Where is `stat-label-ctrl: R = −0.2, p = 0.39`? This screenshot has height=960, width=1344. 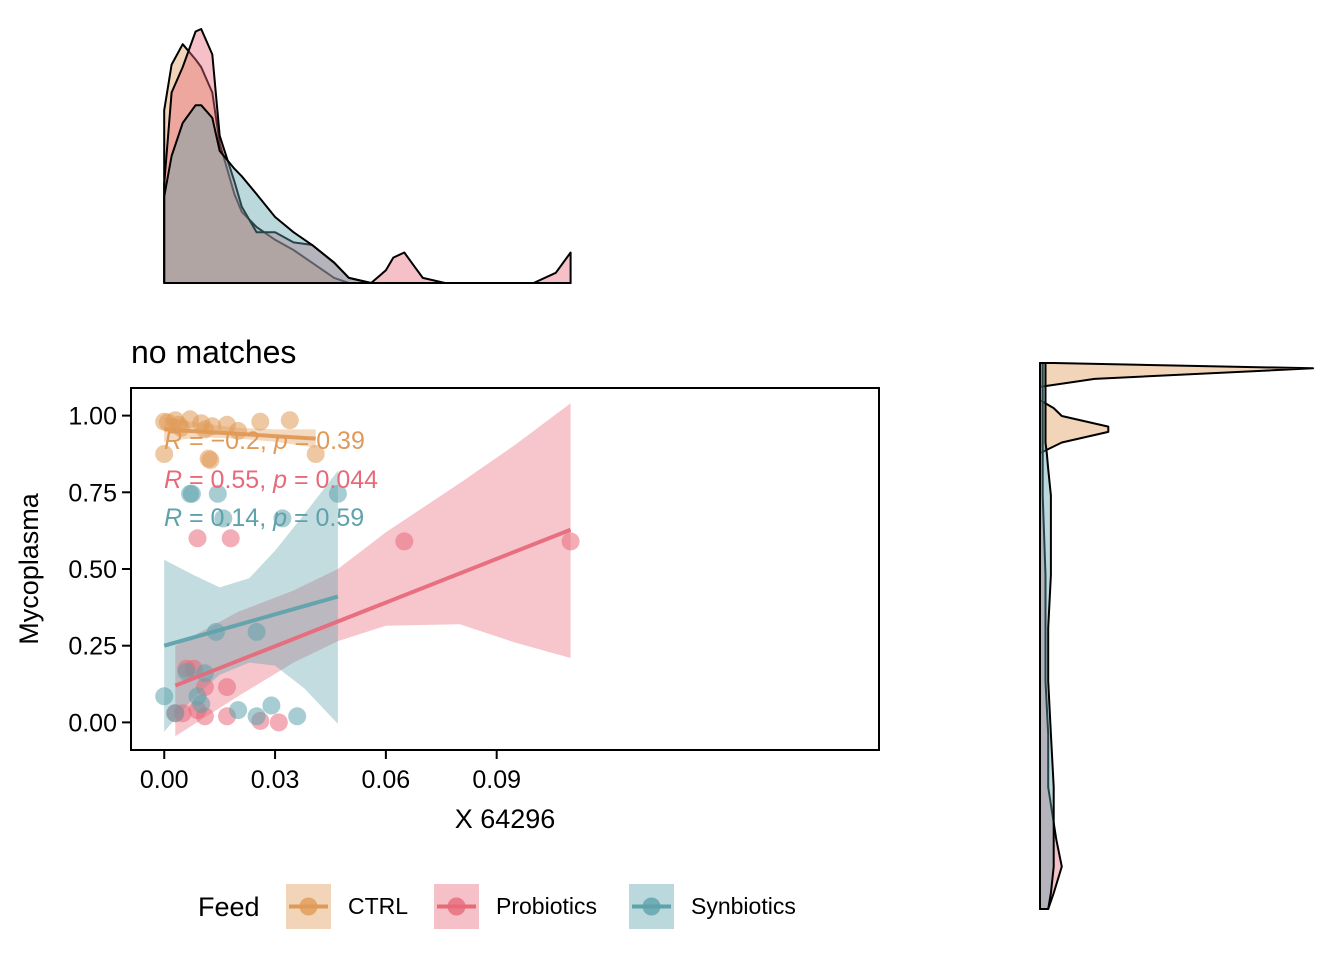
stat-label-ctrl: R = −0.2, p = 0.39 is located at coordinates (264, 441).